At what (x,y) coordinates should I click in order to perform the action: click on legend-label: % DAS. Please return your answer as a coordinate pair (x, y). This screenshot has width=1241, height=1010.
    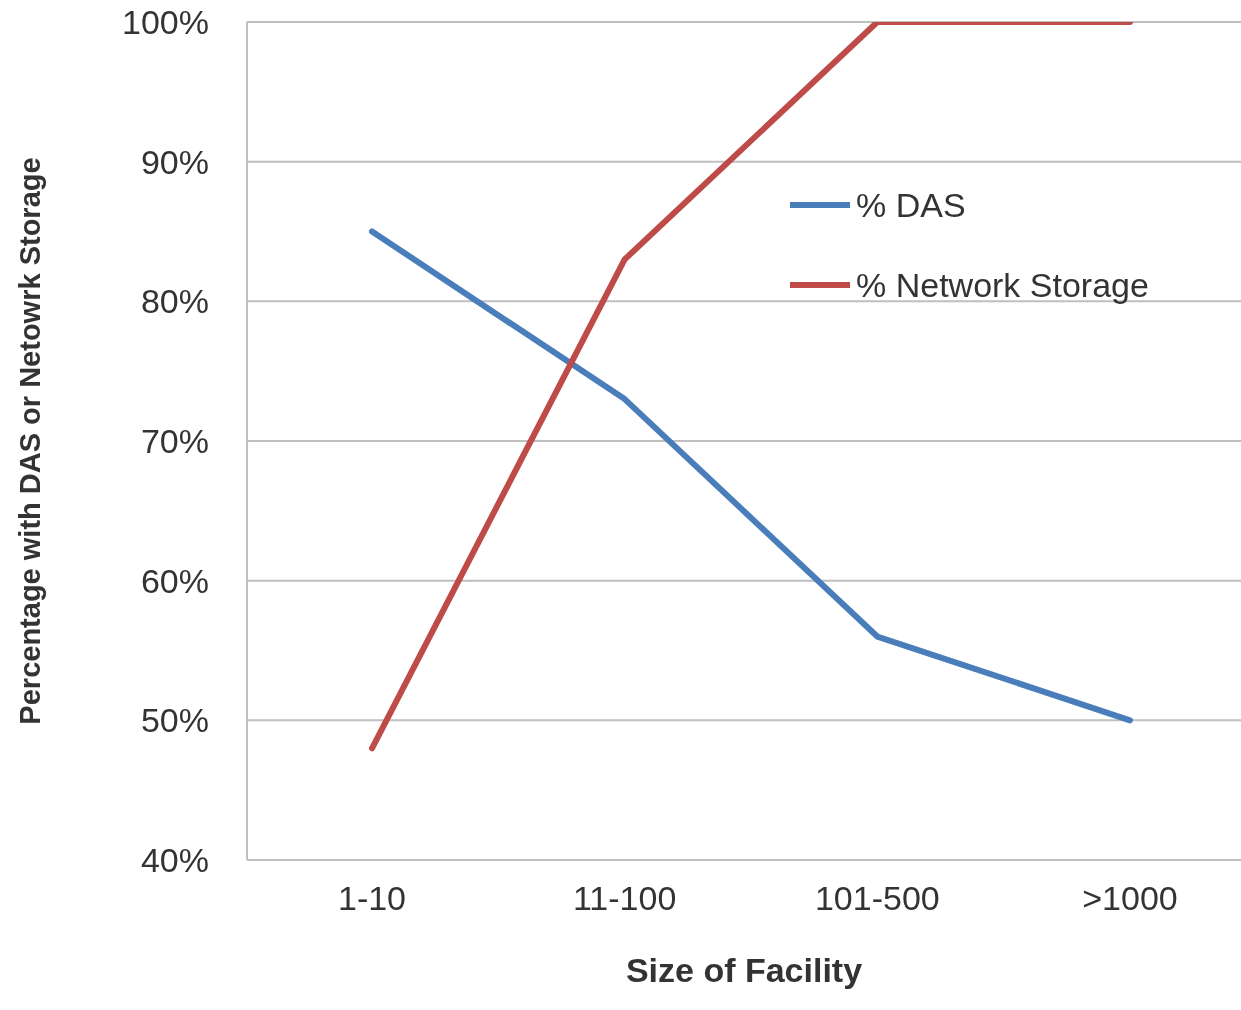
    Looking at the image, I should click on (911, 205).